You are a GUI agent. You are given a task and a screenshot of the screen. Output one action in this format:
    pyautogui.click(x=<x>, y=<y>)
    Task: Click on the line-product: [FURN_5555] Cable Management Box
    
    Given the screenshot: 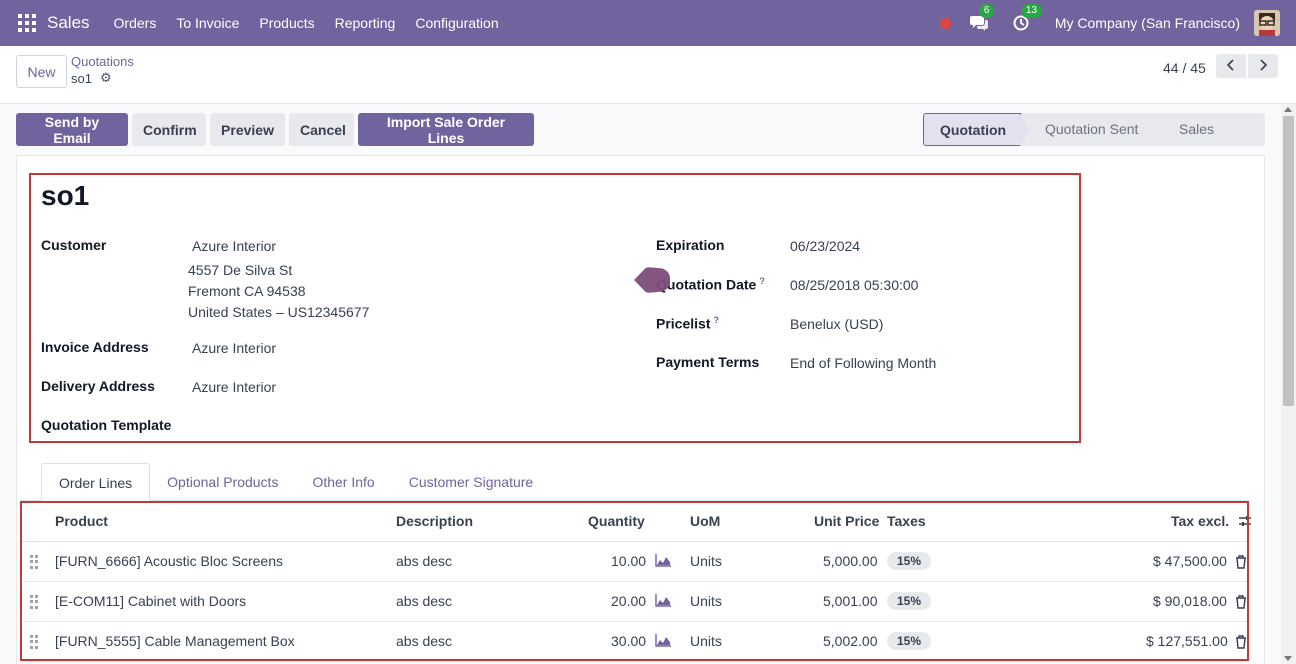 What is the action you would take?
    pyautogui.click(x=175, y=641)
    